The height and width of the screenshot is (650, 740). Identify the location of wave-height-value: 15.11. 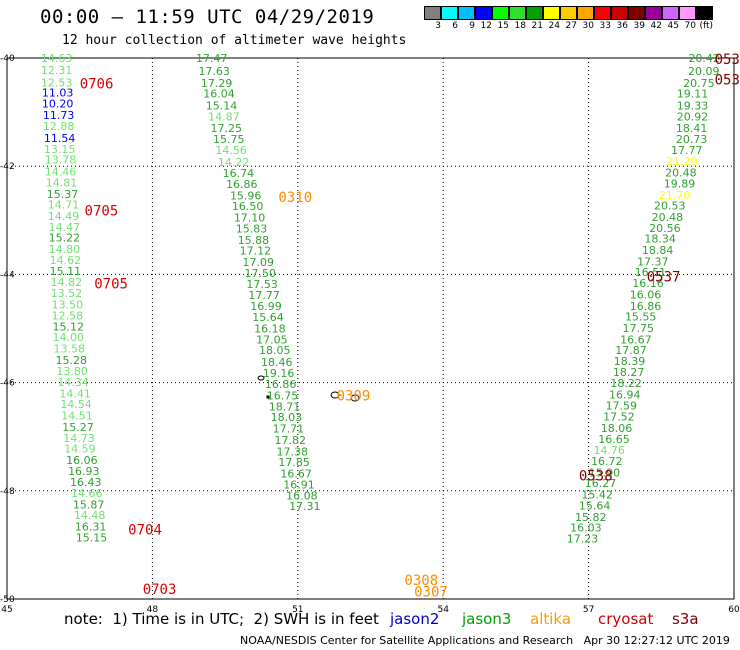
(66, 271).